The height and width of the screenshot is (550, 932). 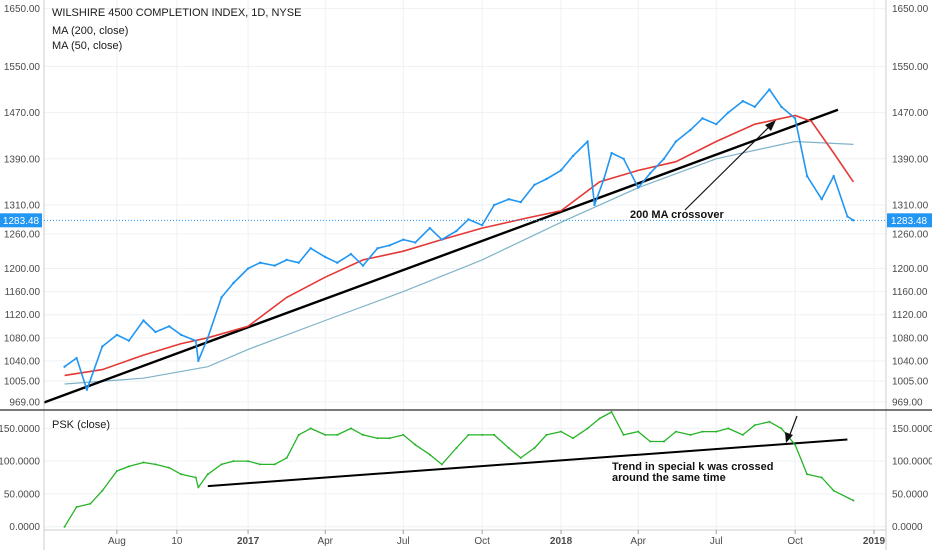 What do you see at coordinates (910, 338) in the screenshot?
I see `y-tick-right-9: 1080.00` at bounding box center [910, 338].